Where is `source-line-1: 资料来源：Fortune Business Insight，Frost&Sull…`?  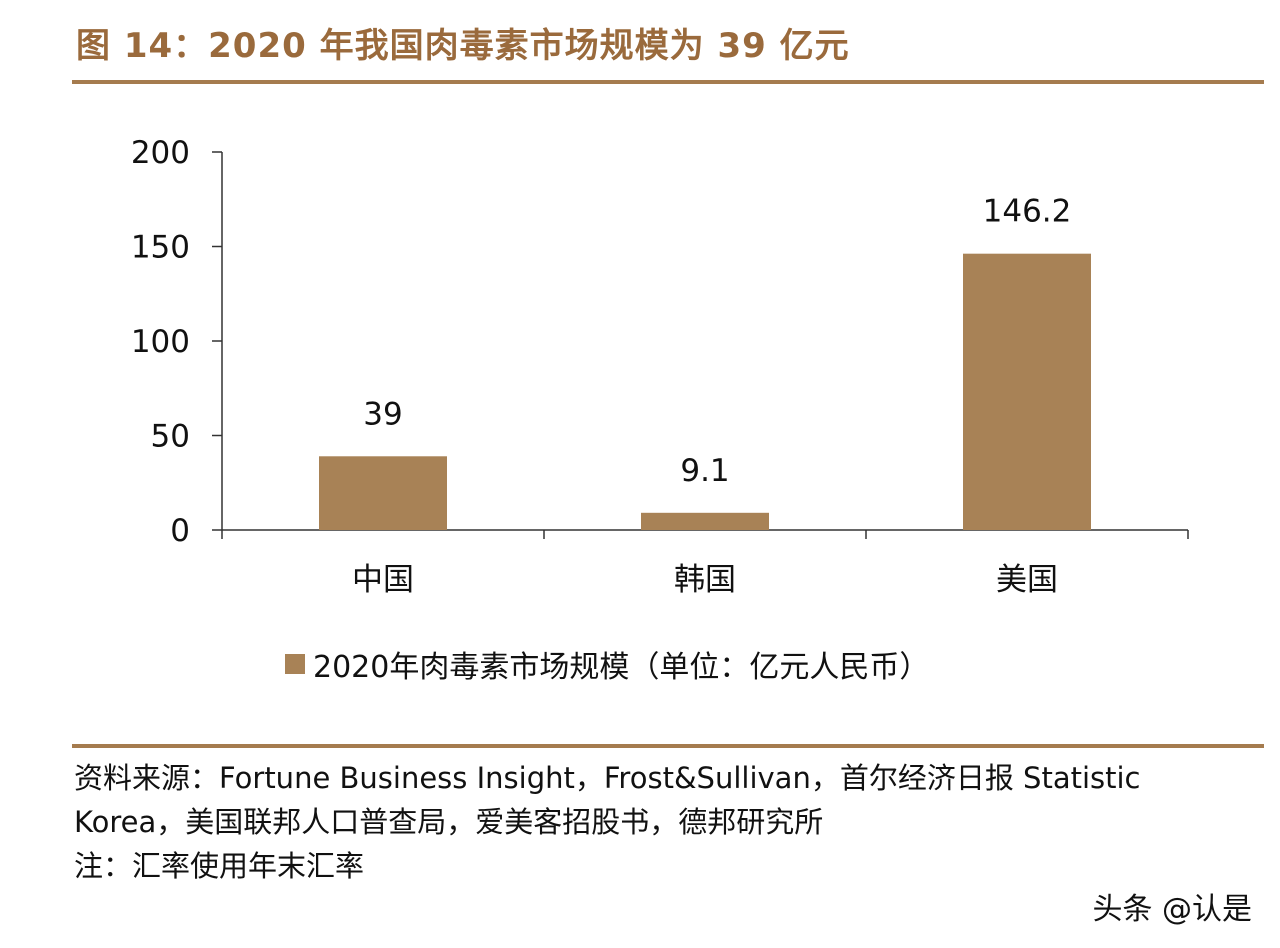 source-line-1: 资料来源：Fortune Business Insight，Frost&Sull… is located at coordinates (607, 778).